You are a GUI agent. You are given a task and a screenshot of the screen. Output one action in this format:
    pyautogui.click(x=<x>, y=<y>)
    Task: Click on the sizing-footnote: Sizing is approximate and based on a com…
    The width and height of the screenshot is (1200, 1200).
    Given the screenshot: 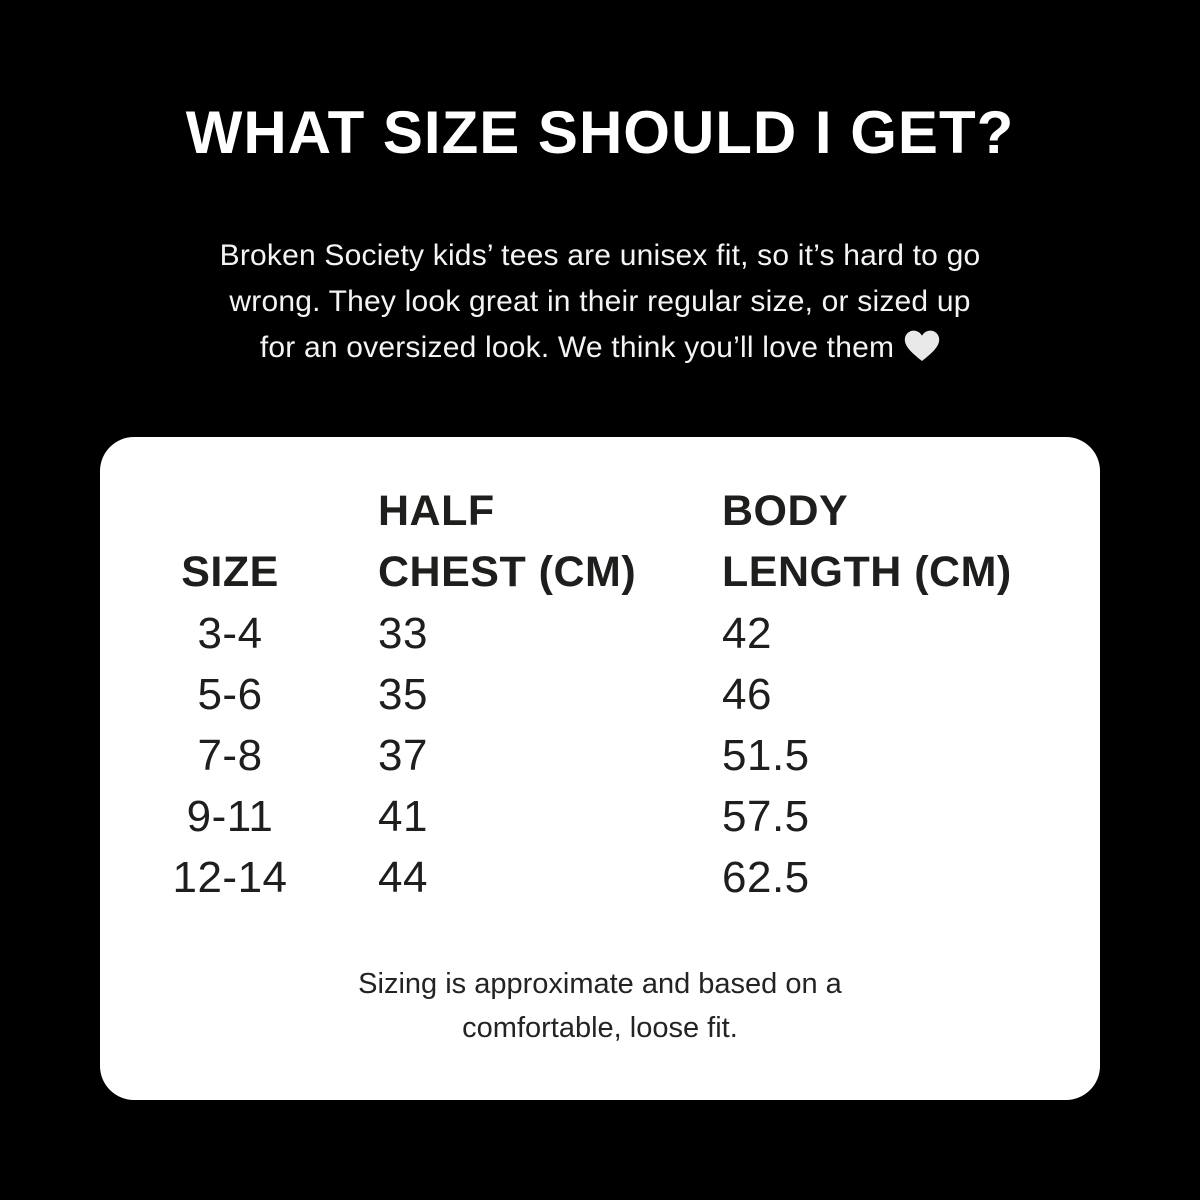 What is the action you would take?
    pyautogui.click(x=600, y=1006)
    